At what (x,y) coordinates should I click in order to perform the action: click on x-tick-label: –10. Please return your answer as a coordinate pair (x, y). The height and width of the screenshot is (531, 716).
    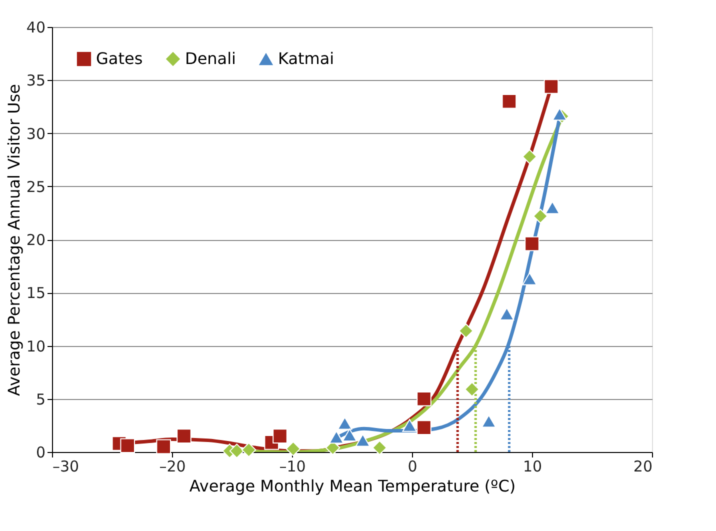
    Looking at the image, I should click on (292, 467).